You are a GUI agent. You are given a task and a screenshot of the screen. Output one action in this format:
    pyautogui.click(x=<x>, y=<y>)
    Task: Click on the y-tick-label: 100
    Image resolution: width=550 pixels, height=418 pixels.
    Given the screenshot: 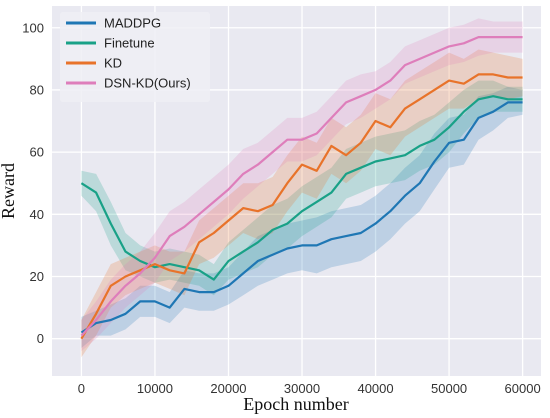 What is the action you would take?
    pyautogui.click(x=33, y=27)
    